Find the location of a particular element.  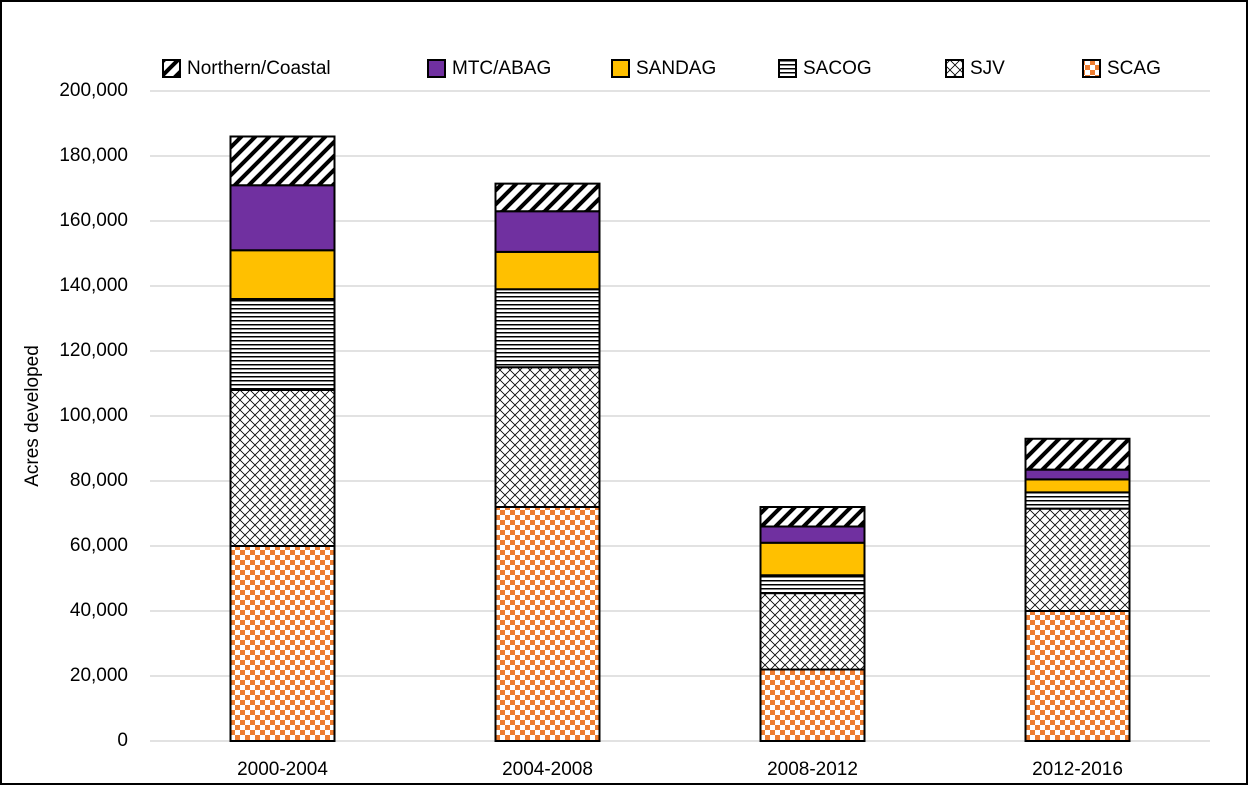

x-tick-label: 2012-2016 is located at coordinates (1077, 769).